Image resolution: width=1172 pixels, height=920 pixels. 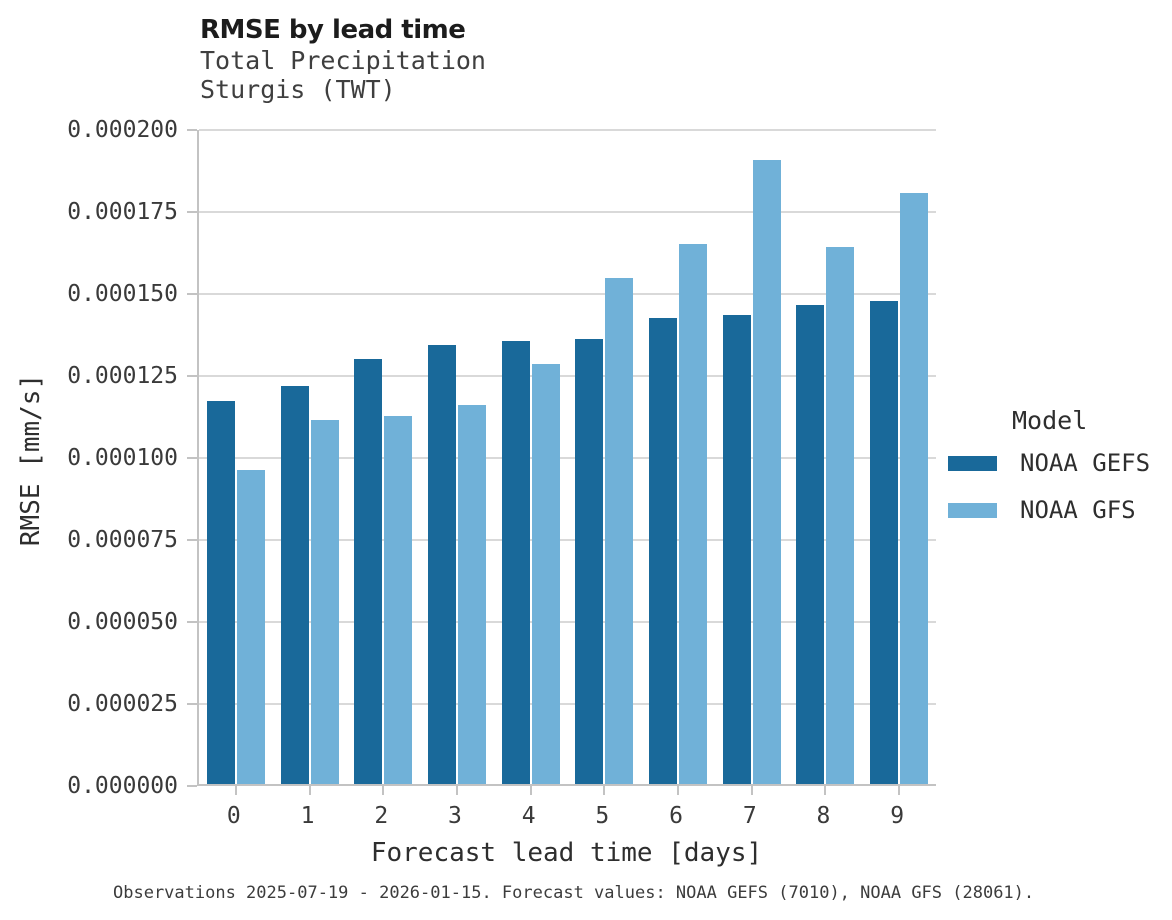 I want to click on legend-swatch-noaa-gfs, so click(x=972, y=510).